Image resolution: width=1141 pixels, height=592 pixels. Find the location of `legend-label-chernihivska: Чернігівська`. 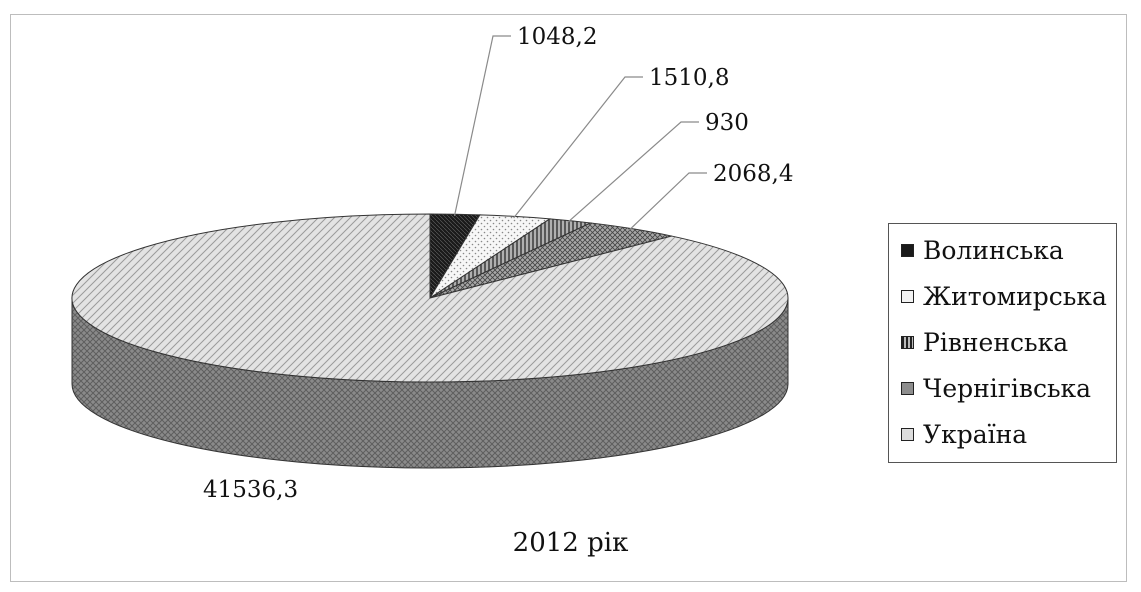

legend-label-chernihivska: Чернігівська is located at coordinates (1007, 388).